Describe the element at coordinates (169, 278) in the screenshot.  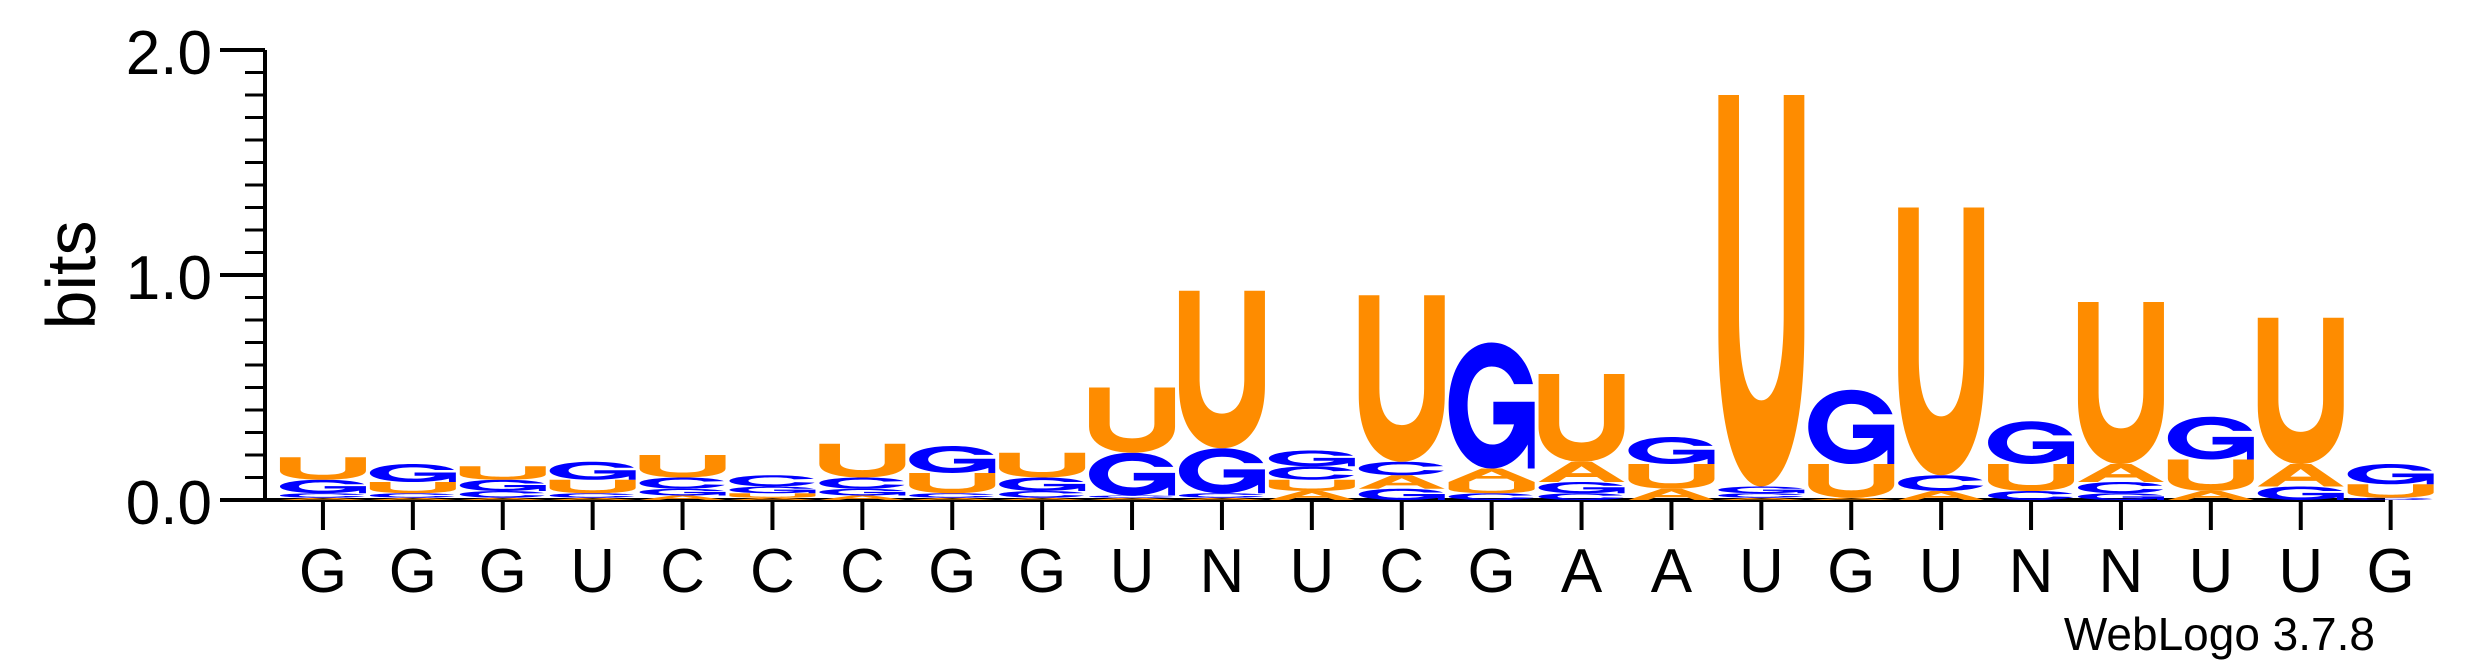
I see `y-tick-label-1: 1.0` at that location.